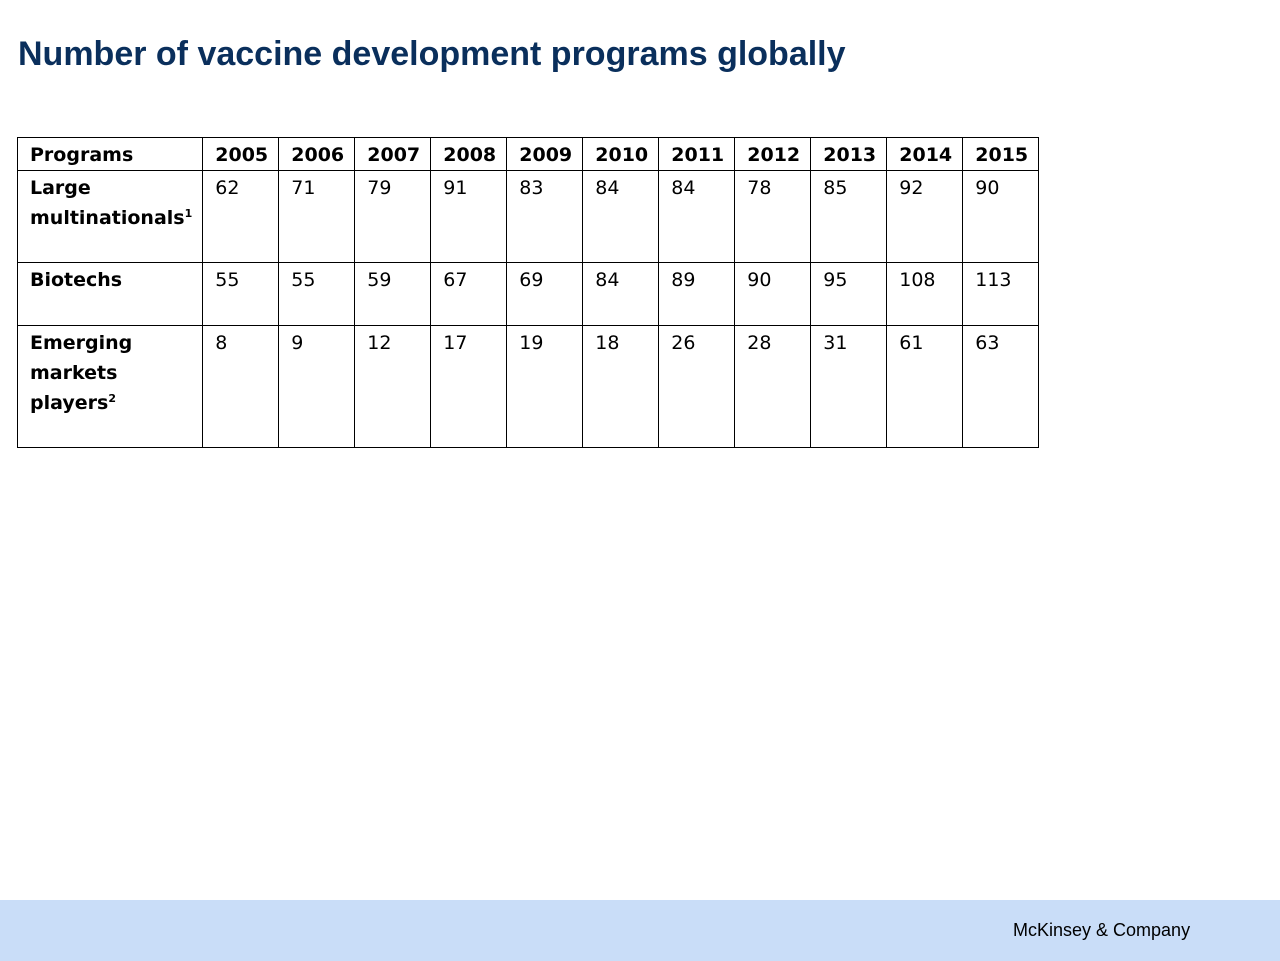  I want to click on table-cell: 17, so click(469, 386).